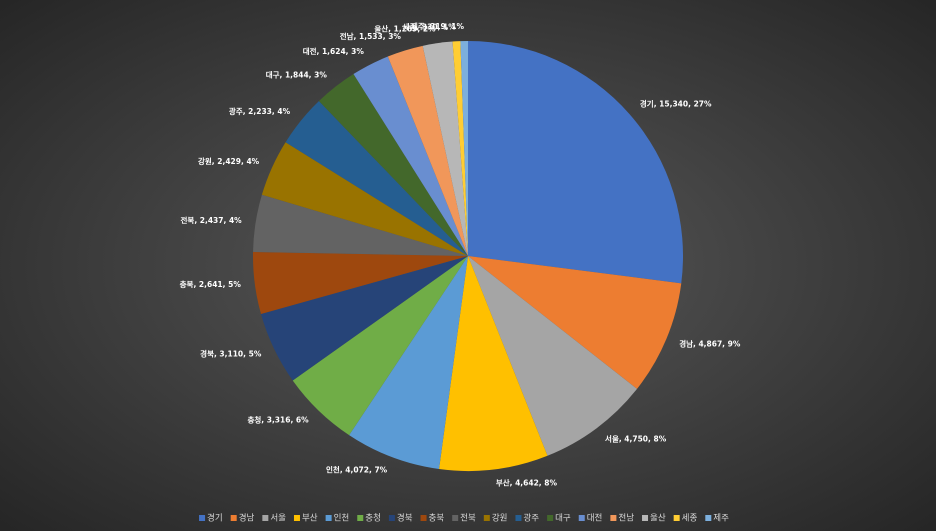 Image resolution: width=936 pixels, height=531 pixels. What do you see at coordinates (231, 354) in the screenshot?
I see `data-label: 경북, 3,110, 5%` at bounding box center [231, 354].